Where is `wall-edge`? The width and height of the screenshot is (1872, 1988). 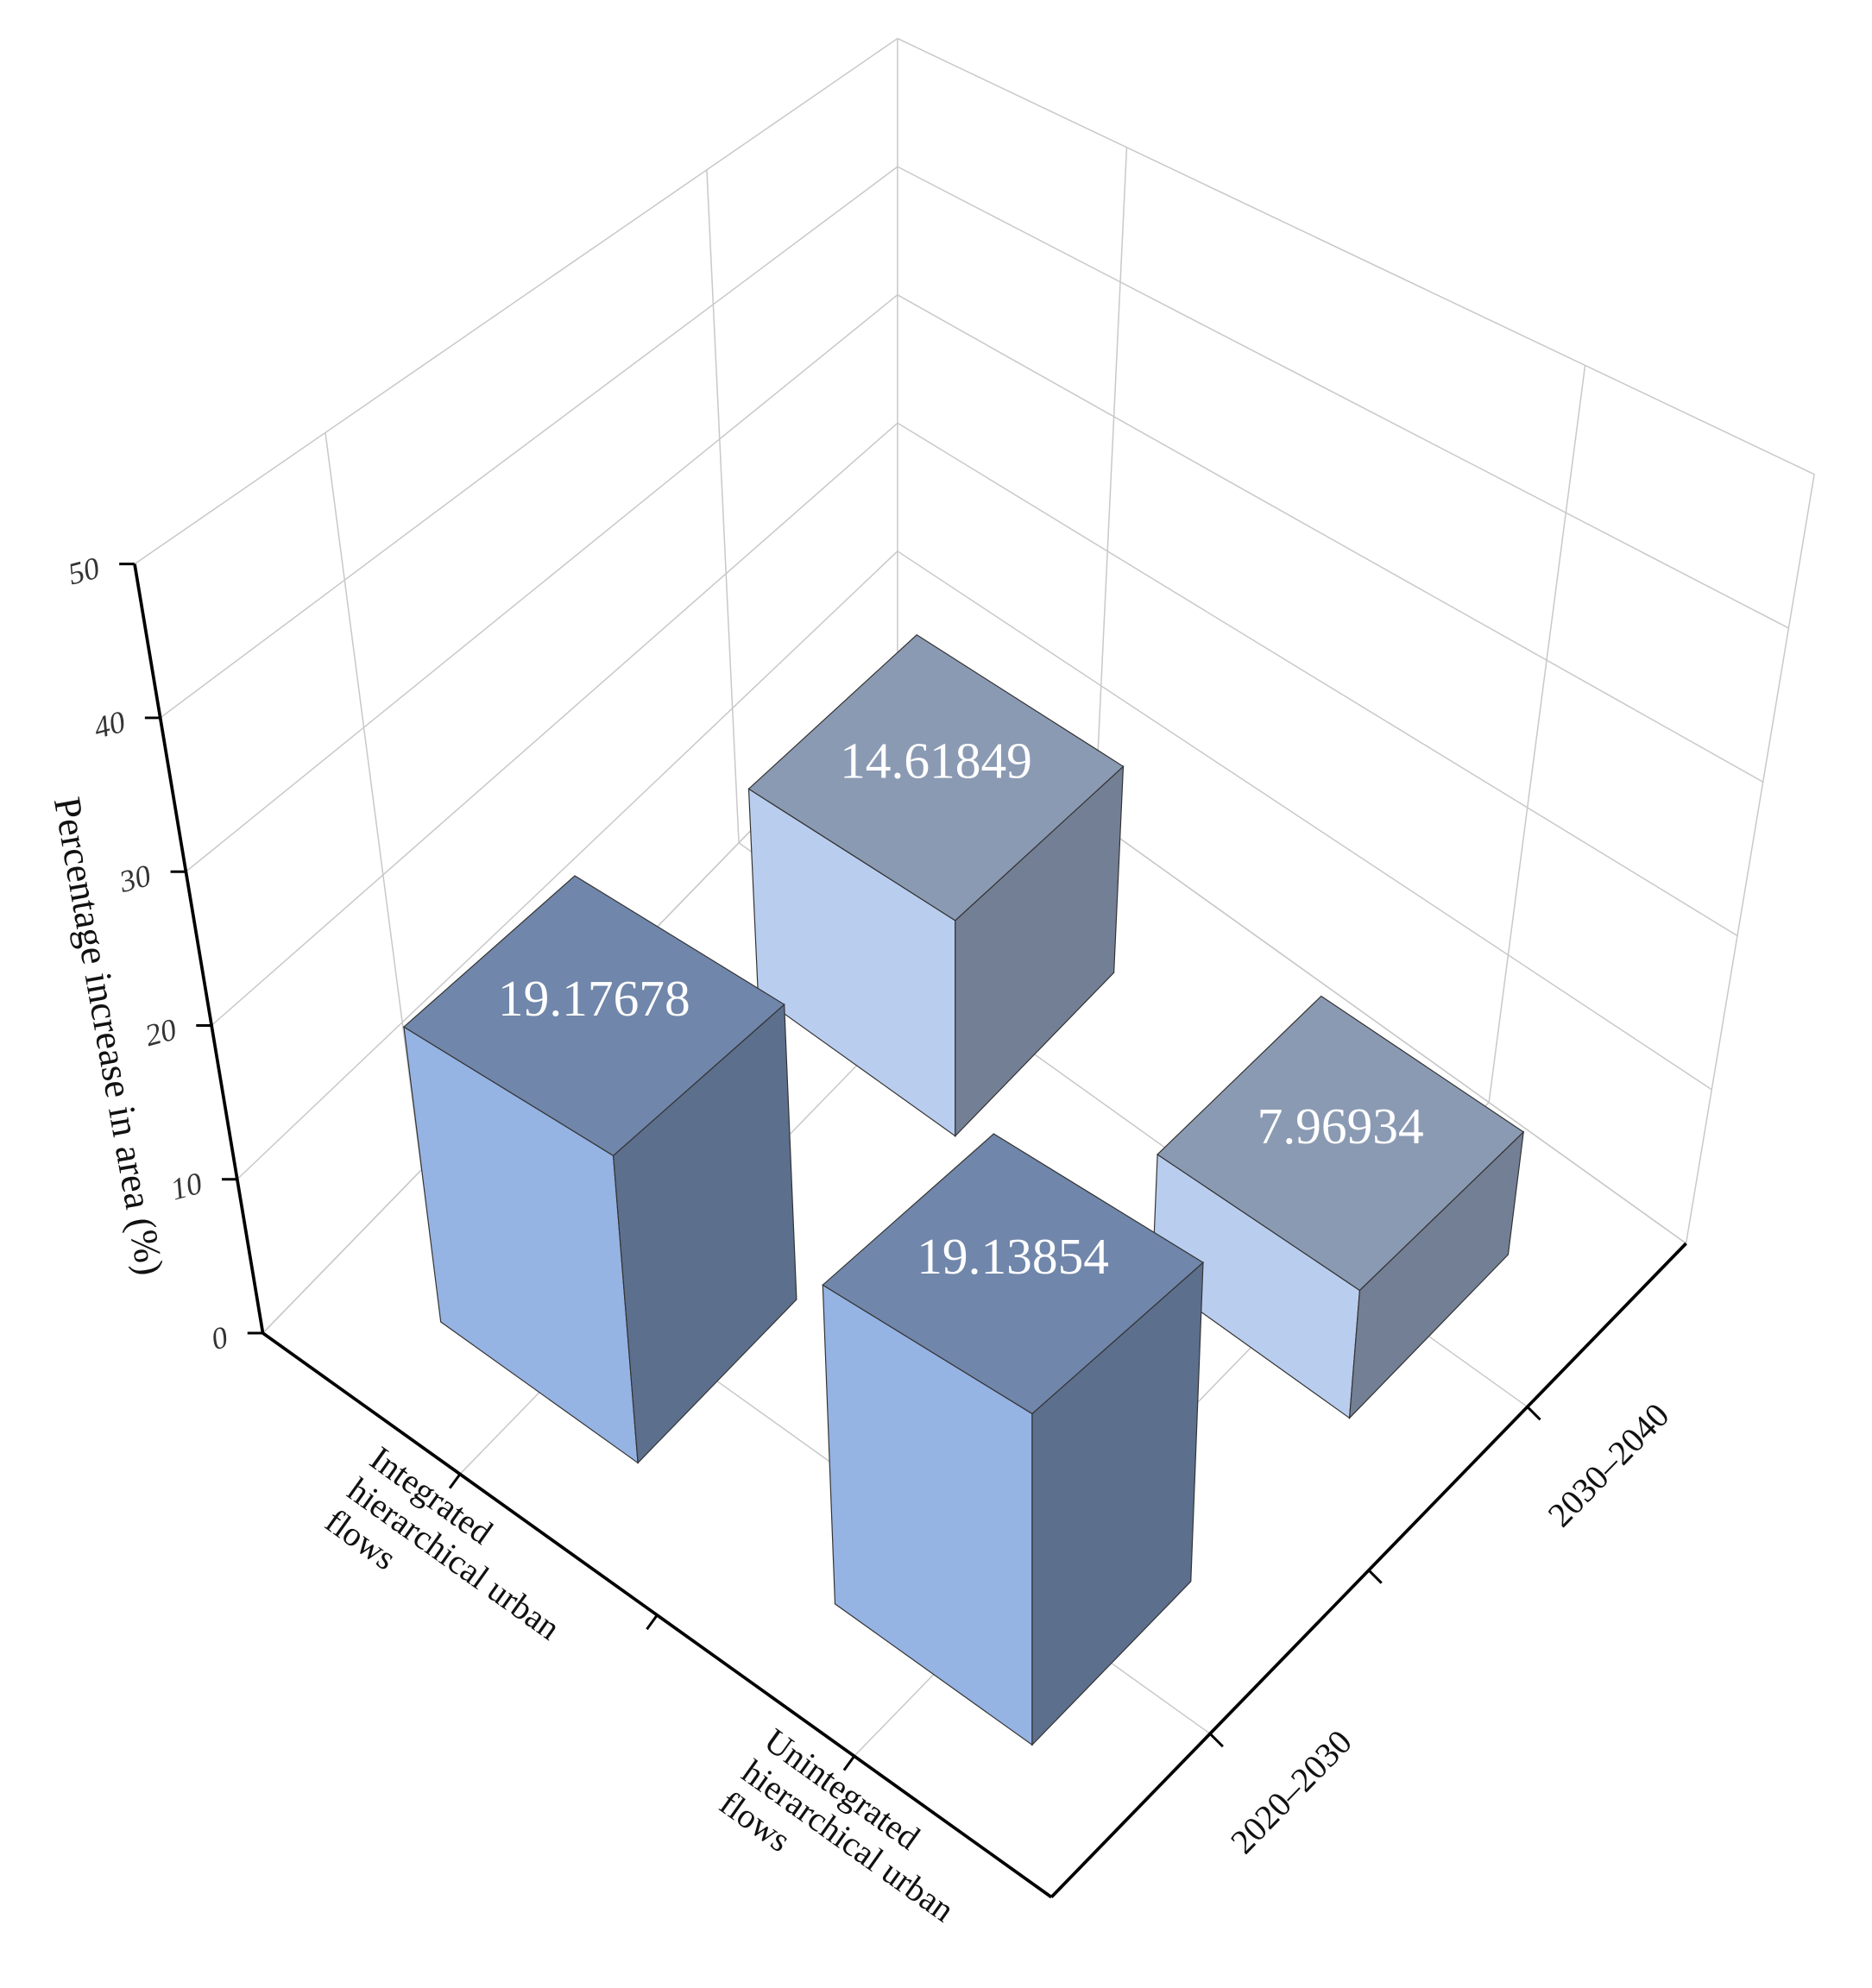 wall-edge is located at coordinates (1750, 859).